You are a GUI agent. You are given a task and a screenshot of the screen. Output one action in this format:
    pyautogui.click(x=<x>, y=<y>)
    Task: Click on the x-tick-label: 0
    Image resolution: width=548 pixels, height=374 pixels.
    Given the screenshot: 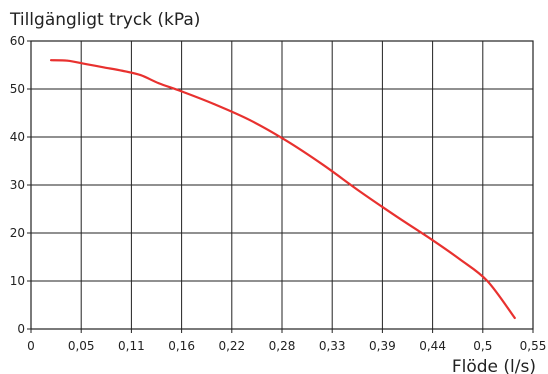 What is the action you would take?
    pyautogui.click(x=31, y=346)
    